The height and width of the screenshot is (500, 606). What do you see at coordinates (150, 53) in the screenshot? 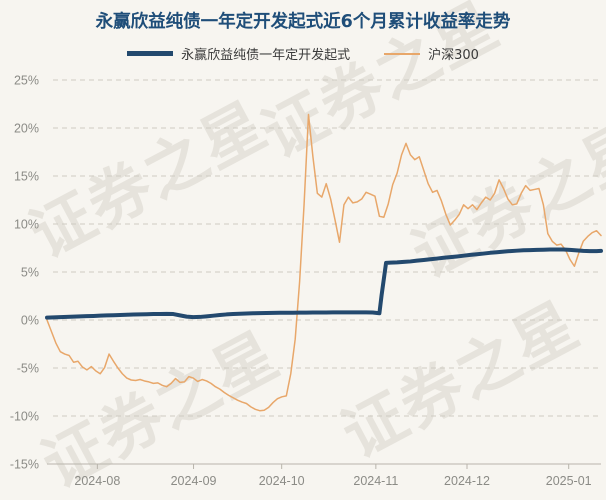
I see `legend-swatch-fund-icon` at bounding box center [150, 53].